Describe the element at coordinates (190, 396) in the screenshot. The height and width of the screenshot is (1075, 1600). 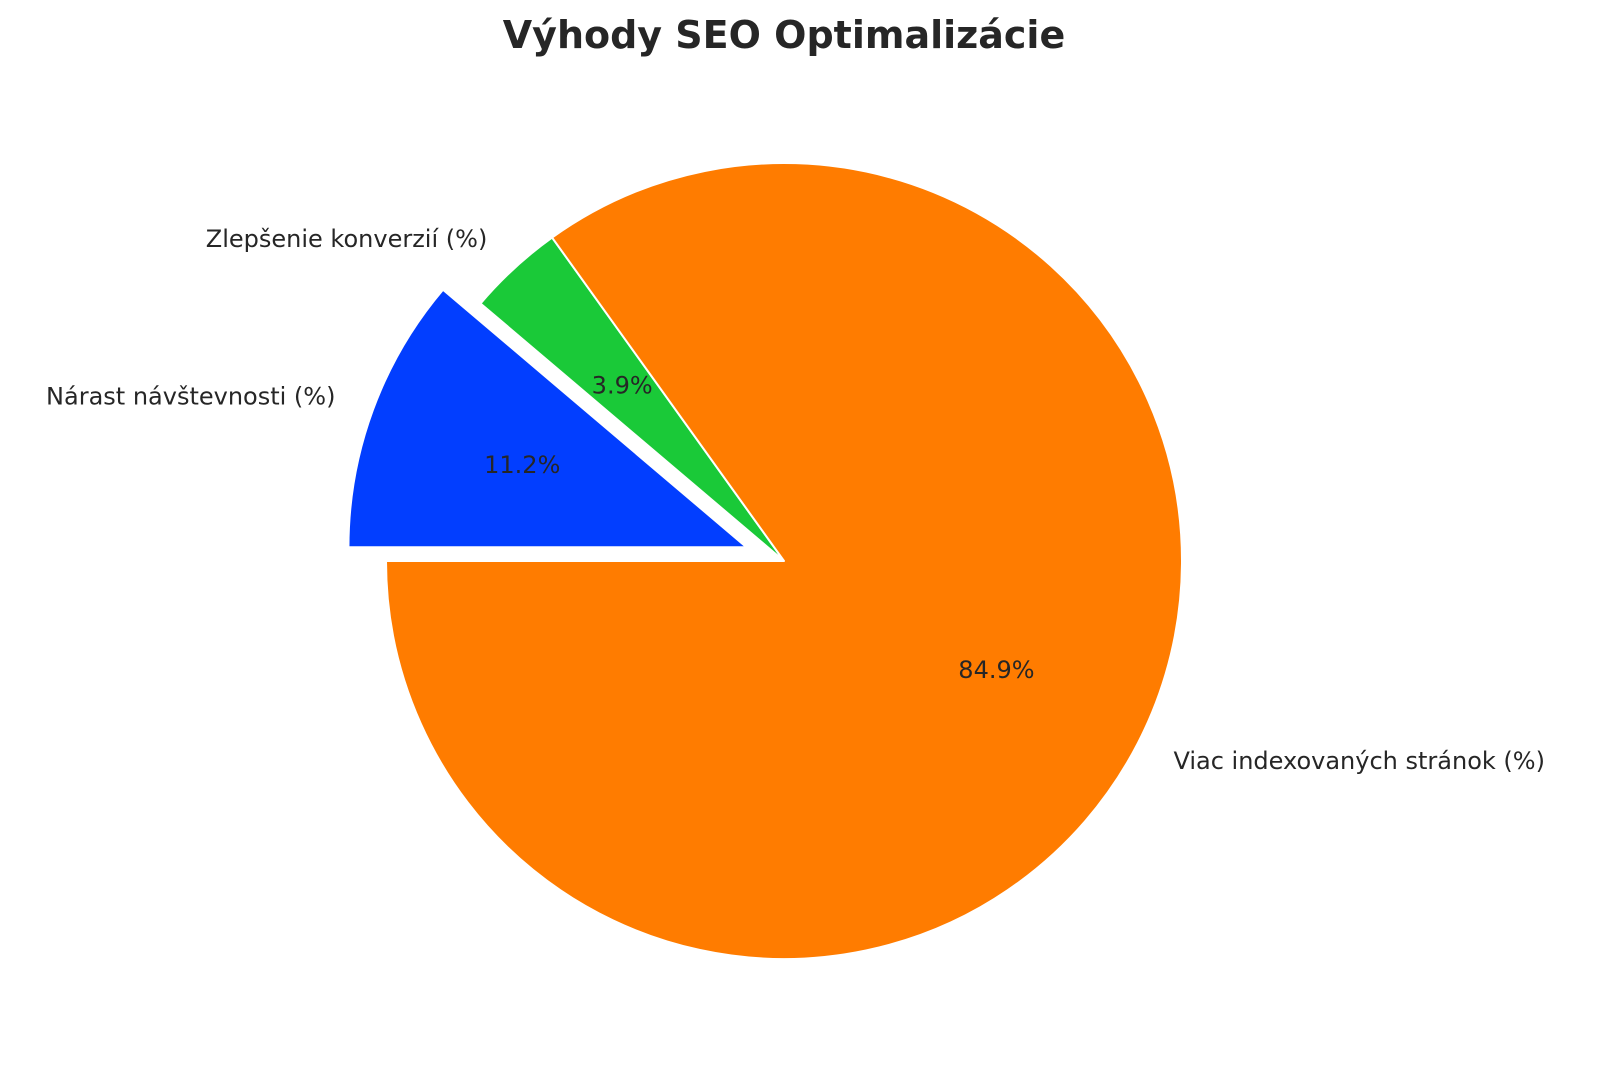
I see `slice-label-narast-navstevnosti: Nárast návštevnosti (%)` at that location.